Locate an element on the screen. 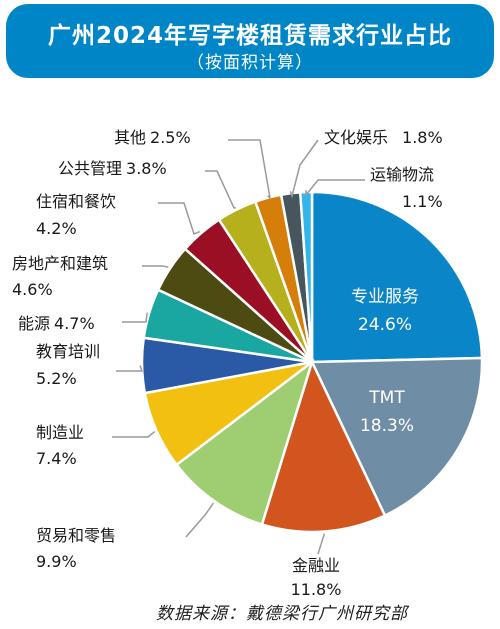 The width and height of the screenshot is (500, 629). slice-name-label: 文化娱乐 is located at coordinates (356, 137).